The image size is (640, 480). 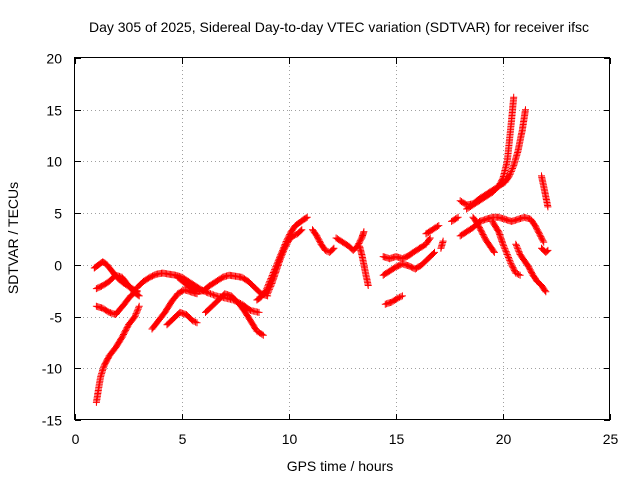 What do you see at coordinates (58, 214) in the screenshot?
I see `y-tick-label: 5` at bounding box center [58, 214].